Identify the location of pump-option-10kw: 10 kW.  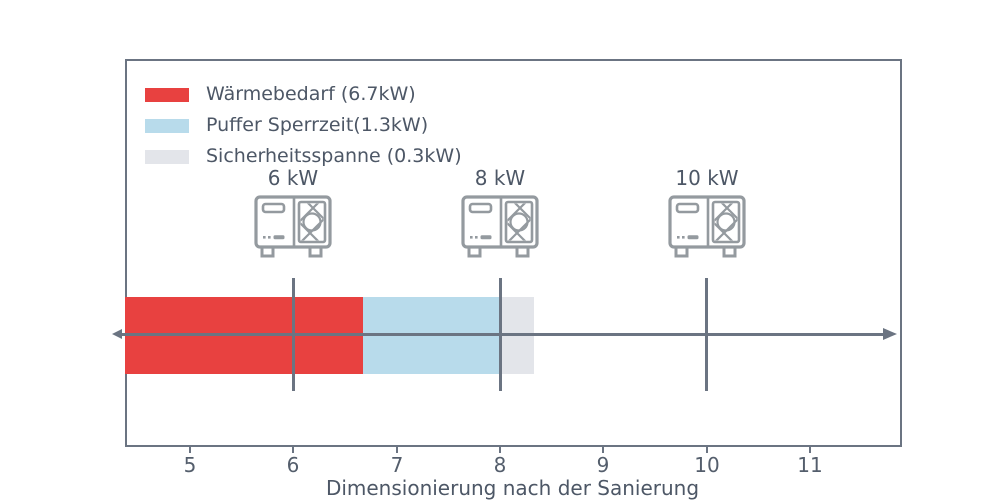
(707, 212).